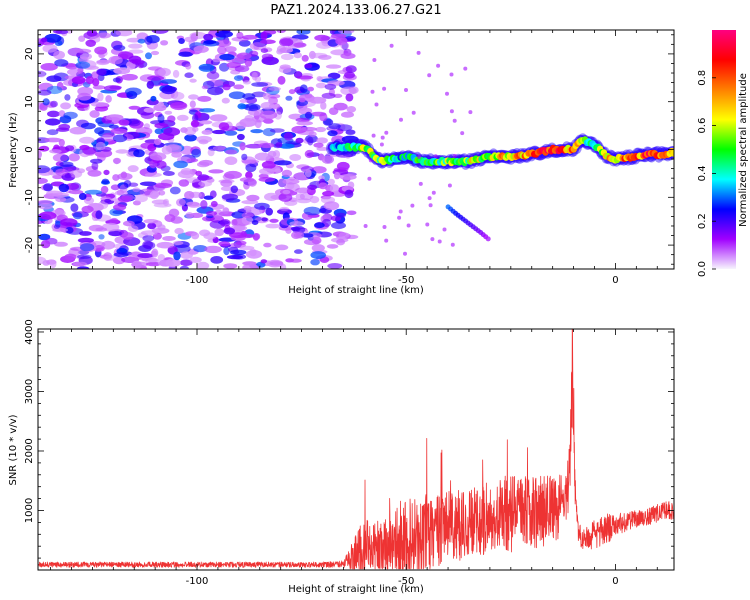 Image resolution: width=750 pixels, height=600 pixels. What do you see at coordinates (706, 173) in the screenshot?
I see `colorbar-ticks: 0.0 0.2 0.4 0.6 0.8` at bounding box center [706, 173].